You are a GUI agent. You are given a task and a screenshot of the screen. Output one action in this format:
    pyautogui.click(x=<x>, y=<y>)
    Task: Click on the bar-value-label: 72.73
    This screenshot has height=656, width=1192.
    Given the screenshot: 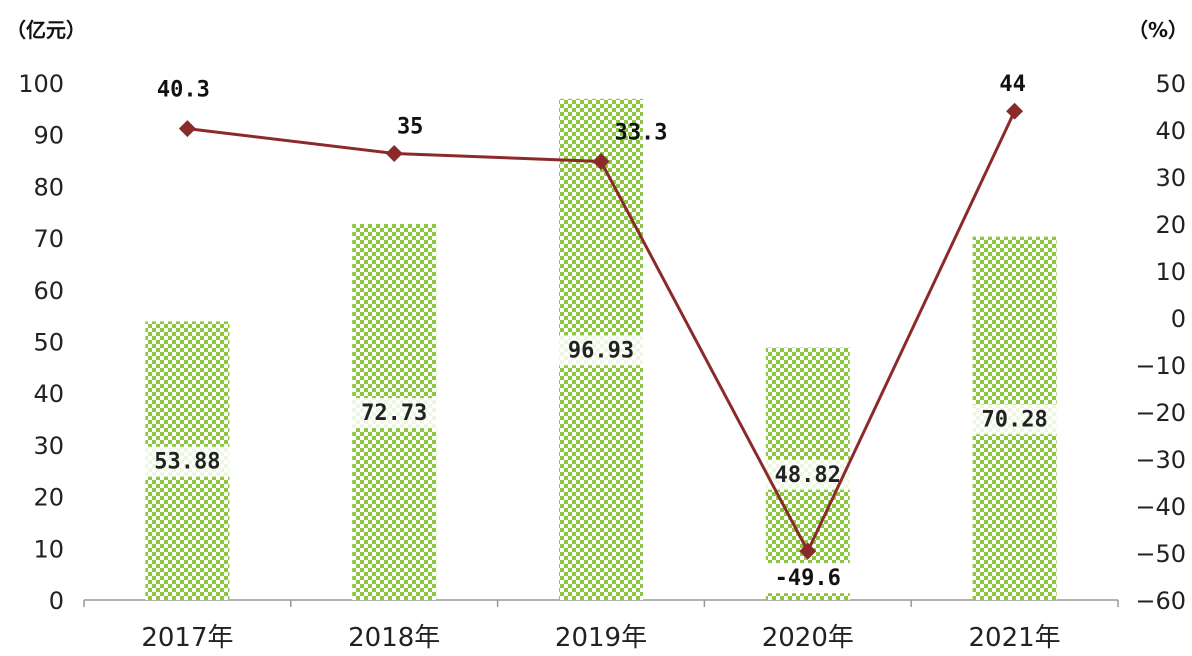 What is the action you would take?
    pyautogui.click(x=394, y=413)
    